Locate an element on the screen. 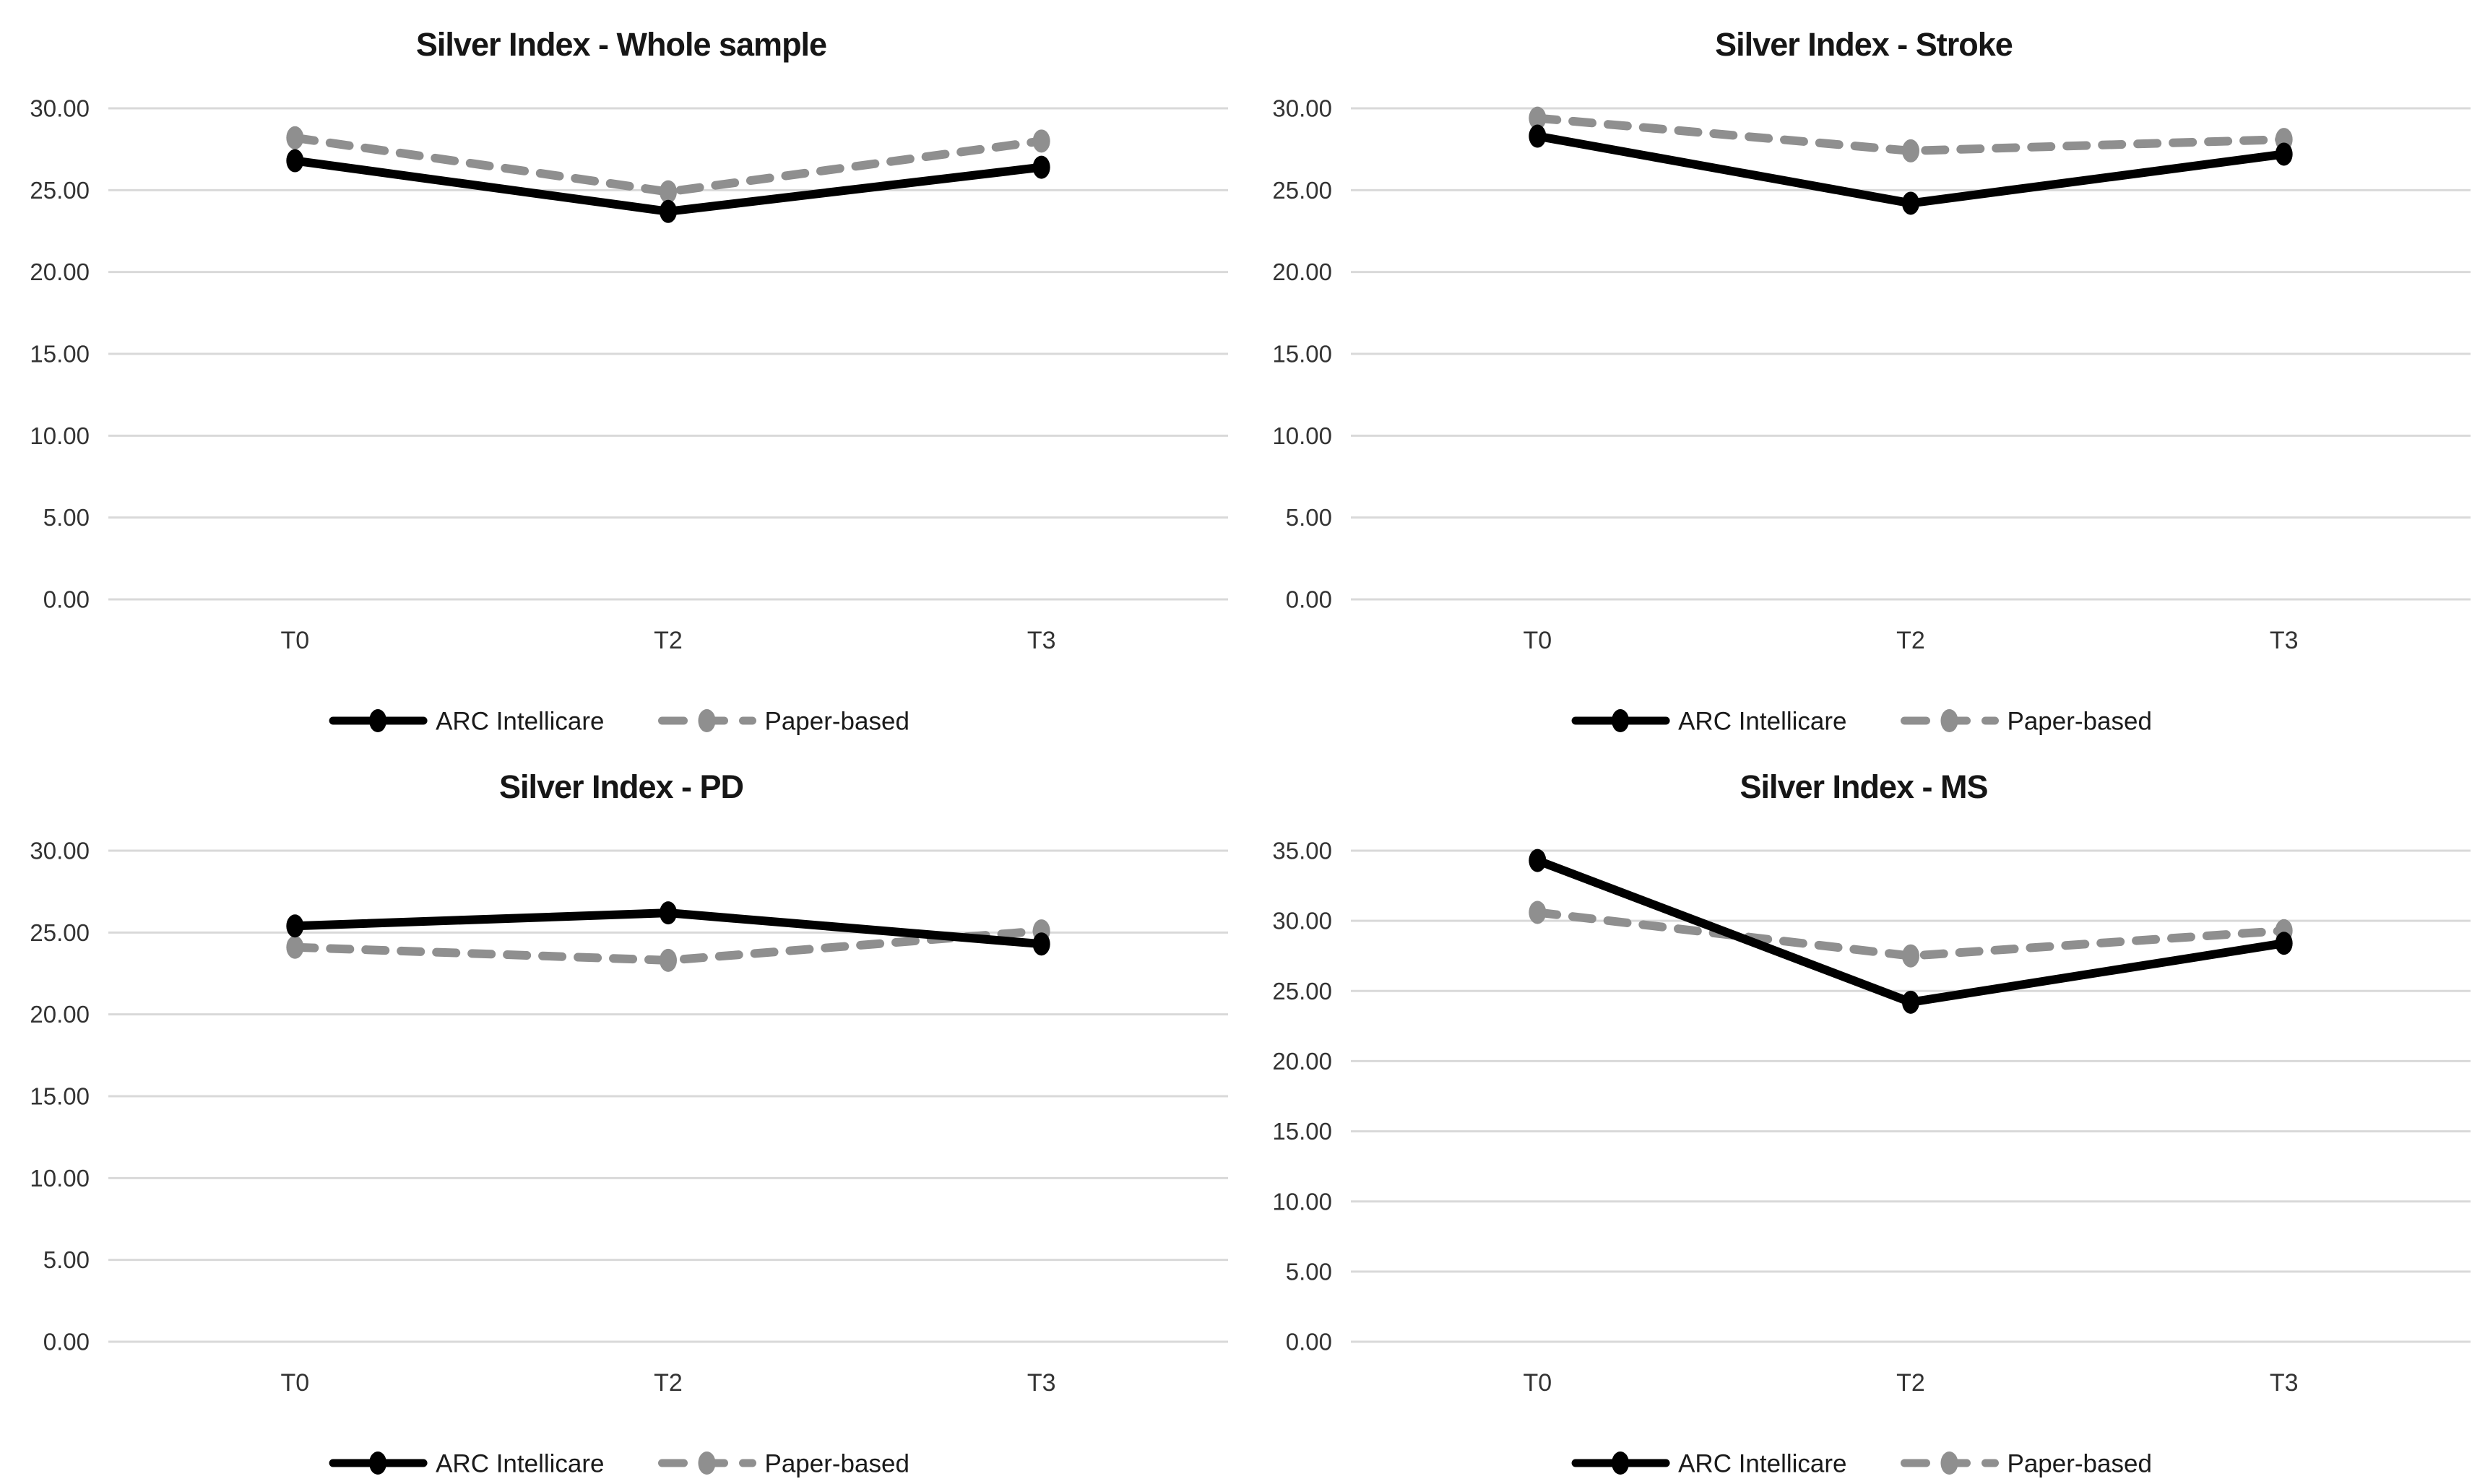 The height and width of the screenshot is (1484, 2485). chart-title-pd: Silver Index - PD is located at coordinates (621, 786).